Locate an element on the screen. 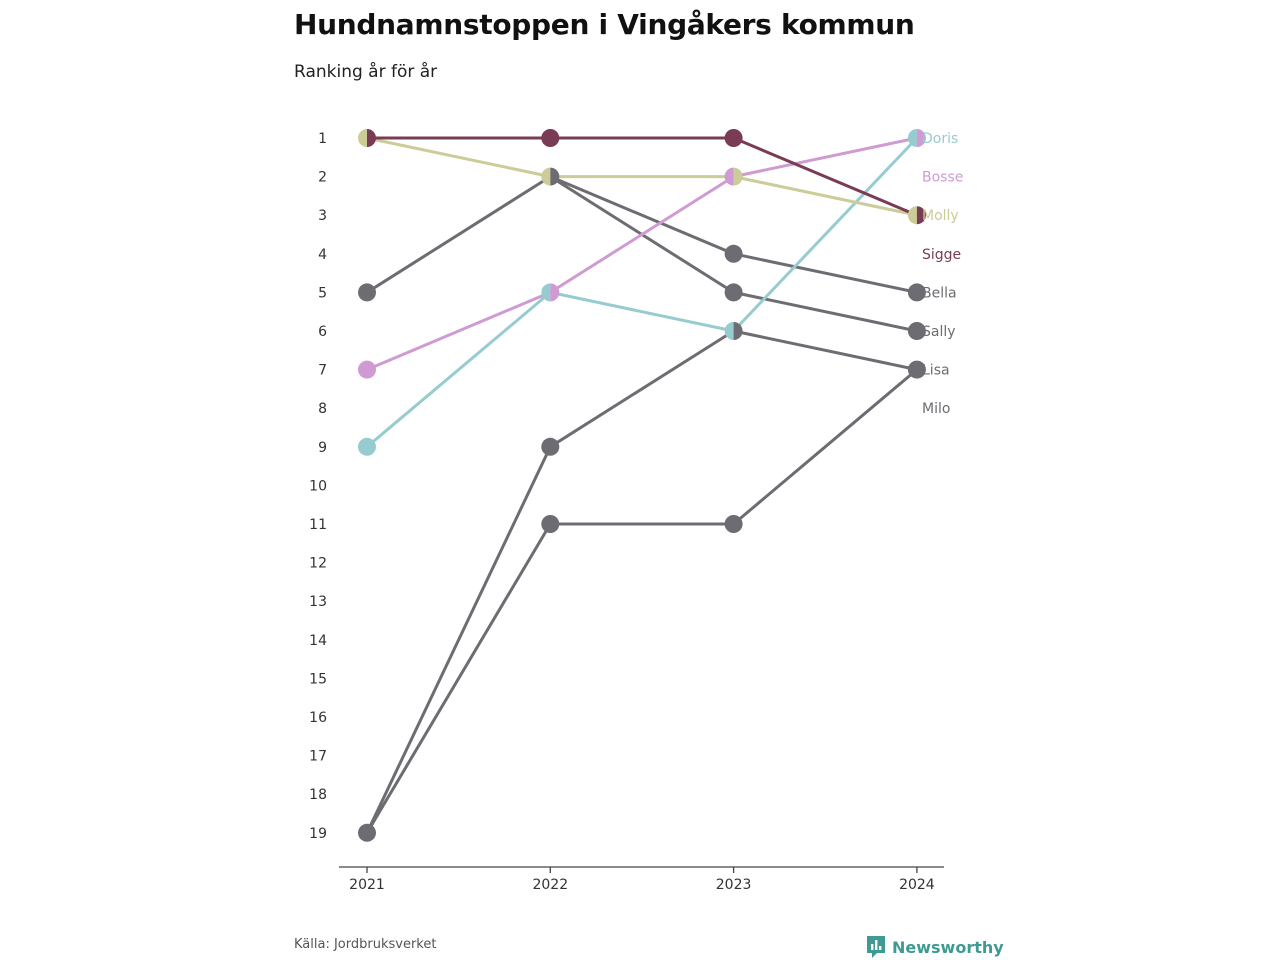  y-tick-label: 9 is located at coordinates (322, 448).